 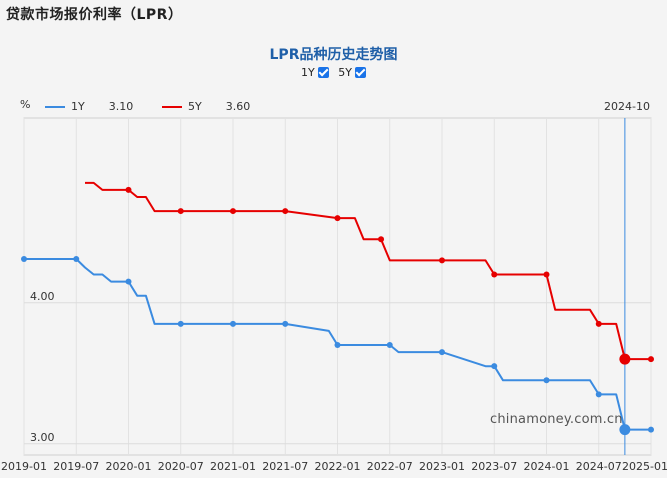 I want to click on x-tick-label: 2024-07, so click(x=598, y=466).